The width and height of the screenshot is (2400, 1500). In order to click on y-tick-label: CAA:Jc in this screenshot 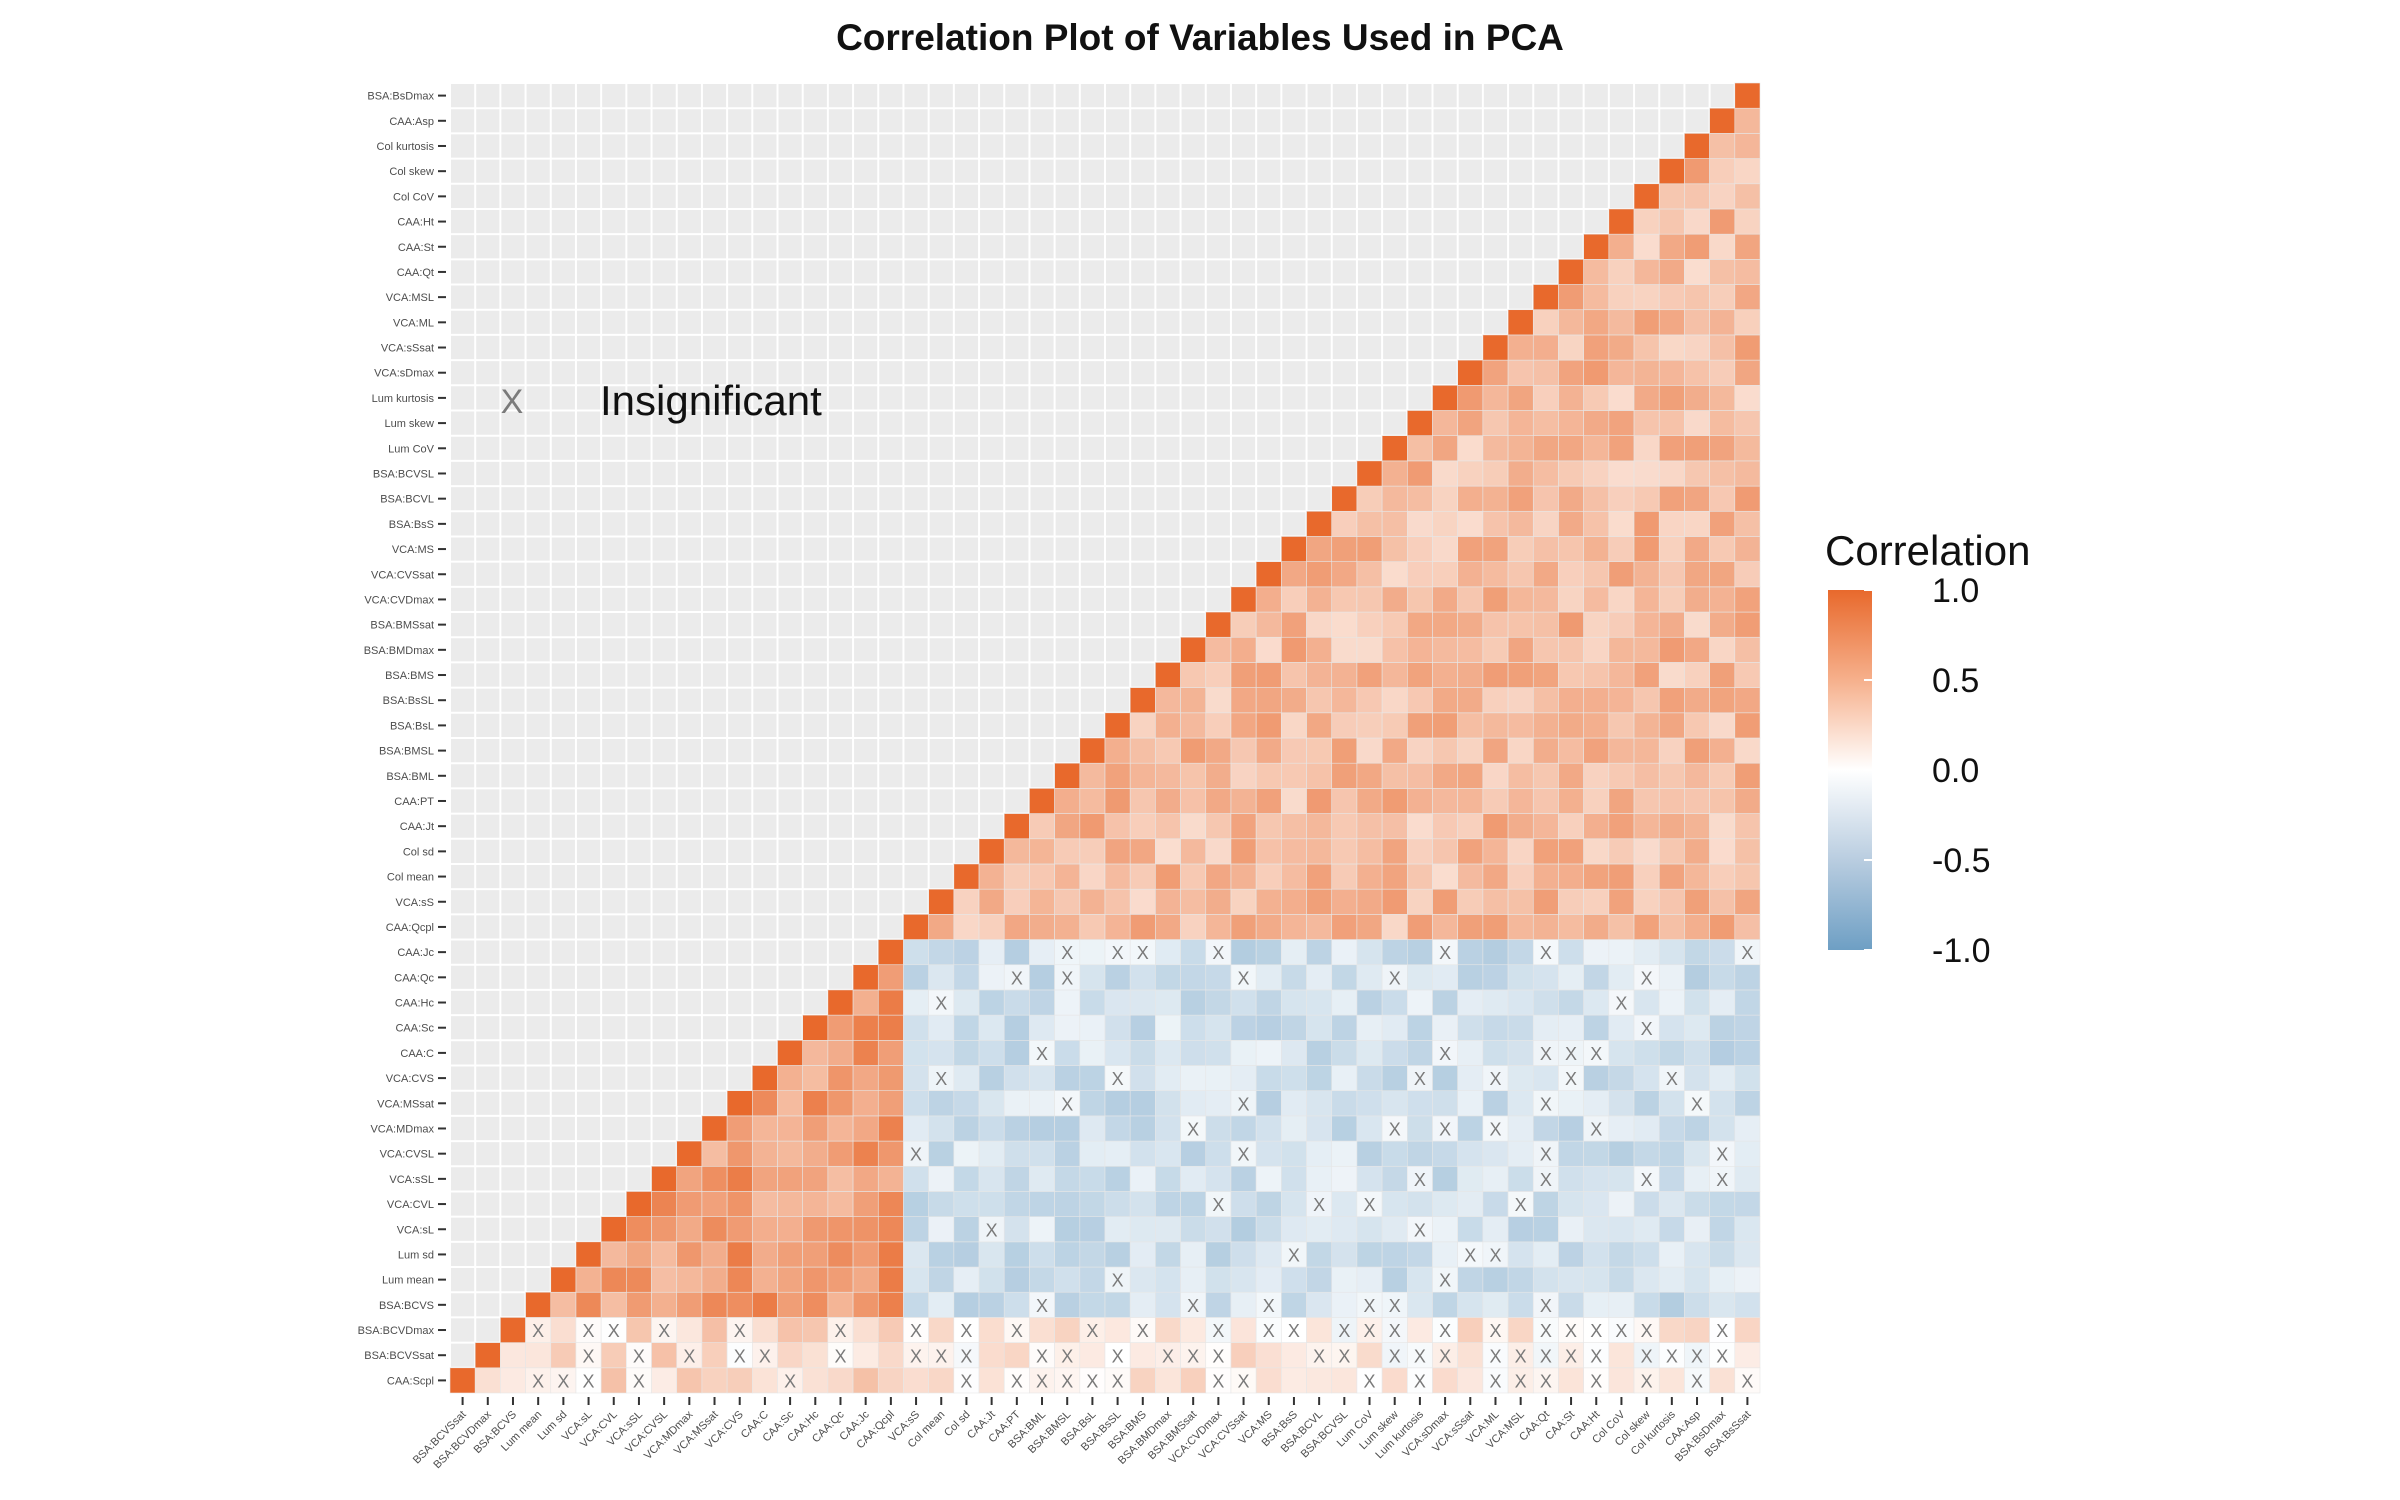, I will do `click(415, 953)`.